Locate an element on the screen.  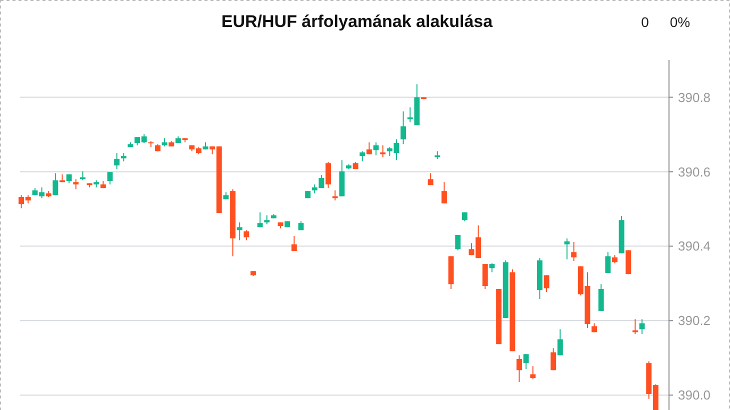
chart-title: EUR/HUF árfolyamának alakulása is located at coordinates (357, 21).